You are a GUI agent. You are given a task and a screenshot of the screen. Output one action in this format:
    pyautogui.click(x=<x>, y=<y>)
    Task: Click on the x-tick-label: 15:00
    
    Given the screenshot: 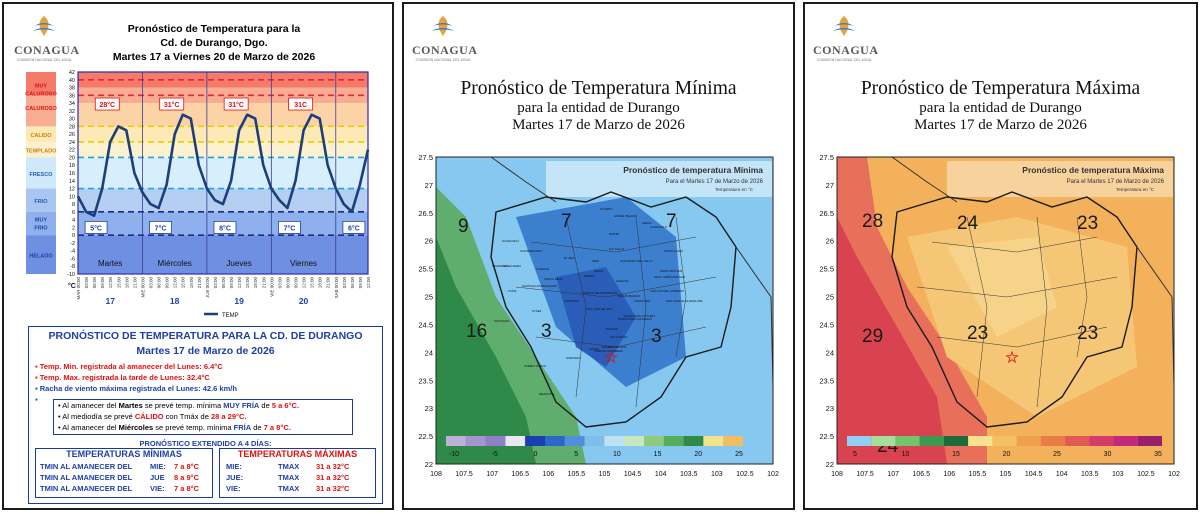 What is the action you would take?
    pyautogui.click(x=312, y=283)
    